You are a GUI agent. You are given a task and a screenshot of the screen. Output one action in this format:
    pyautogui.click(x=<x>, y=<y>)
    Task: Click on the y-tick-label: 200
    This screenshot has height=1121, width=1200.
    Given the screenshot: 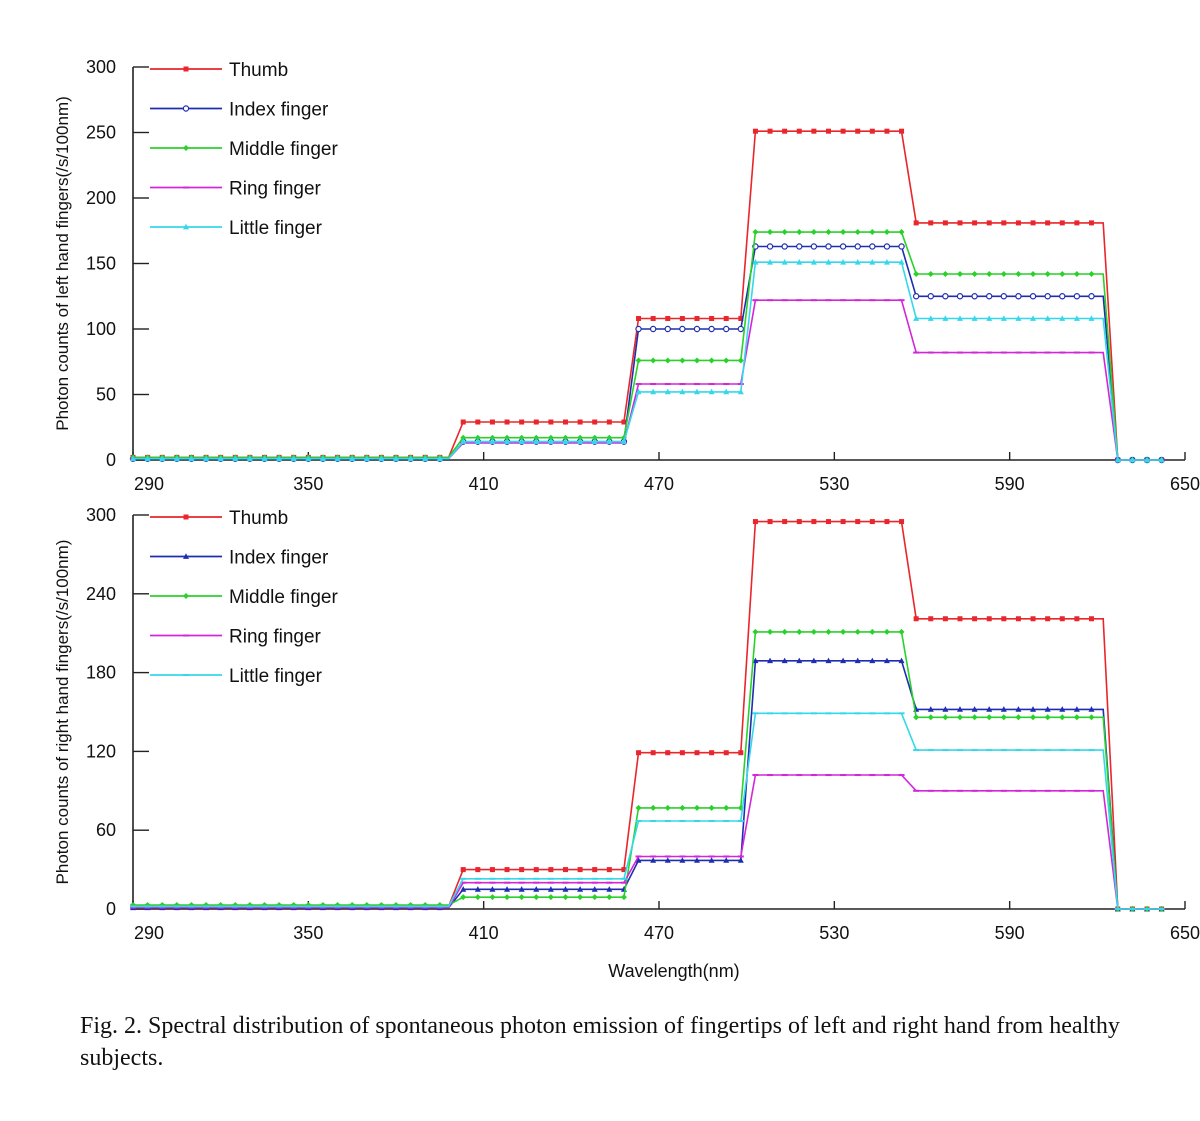 What is the action you would take?
    pyautogui.click(x=101, y=198)
    